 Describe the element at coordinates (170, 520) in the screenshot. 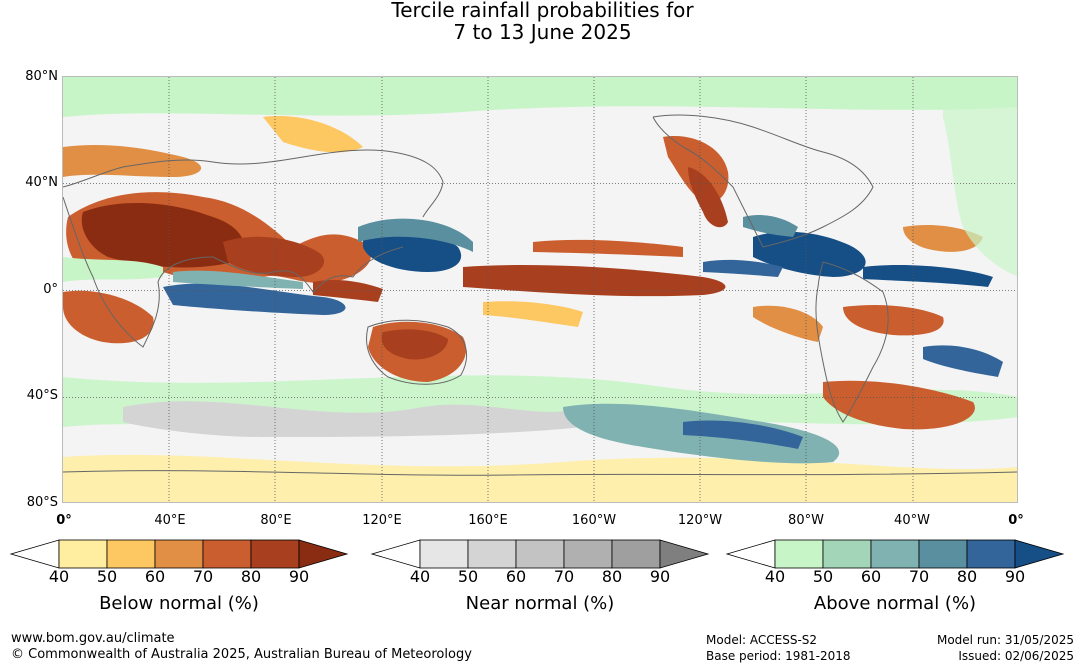

I see `lon-label-40e: 40°E` at that location.